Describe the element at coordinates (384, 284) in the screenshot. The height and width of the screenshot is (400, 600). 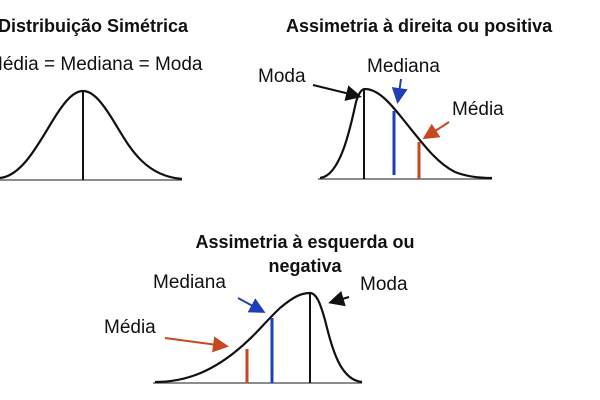
I see `left-skew-mode-label: Moda` at that location.